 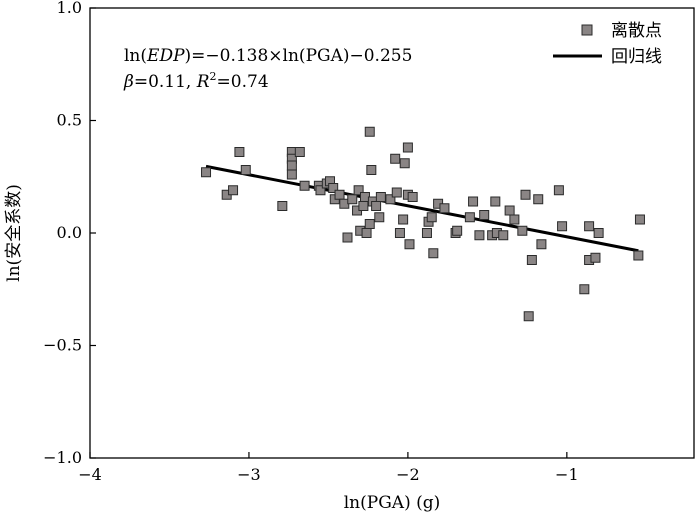 What do you see at coordinates (328, 468) in the screenshot?
I see `x-axis: −4 −3 −2 −1` at bounding box center [328, 468].